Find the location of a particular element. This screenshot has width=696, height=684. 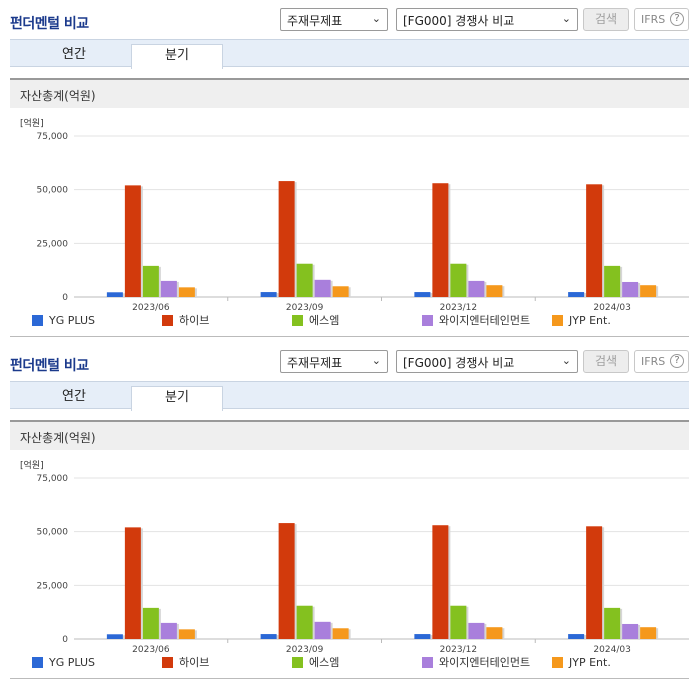

section-header: 자산총계(억원) is located at coordinates (349, 93).